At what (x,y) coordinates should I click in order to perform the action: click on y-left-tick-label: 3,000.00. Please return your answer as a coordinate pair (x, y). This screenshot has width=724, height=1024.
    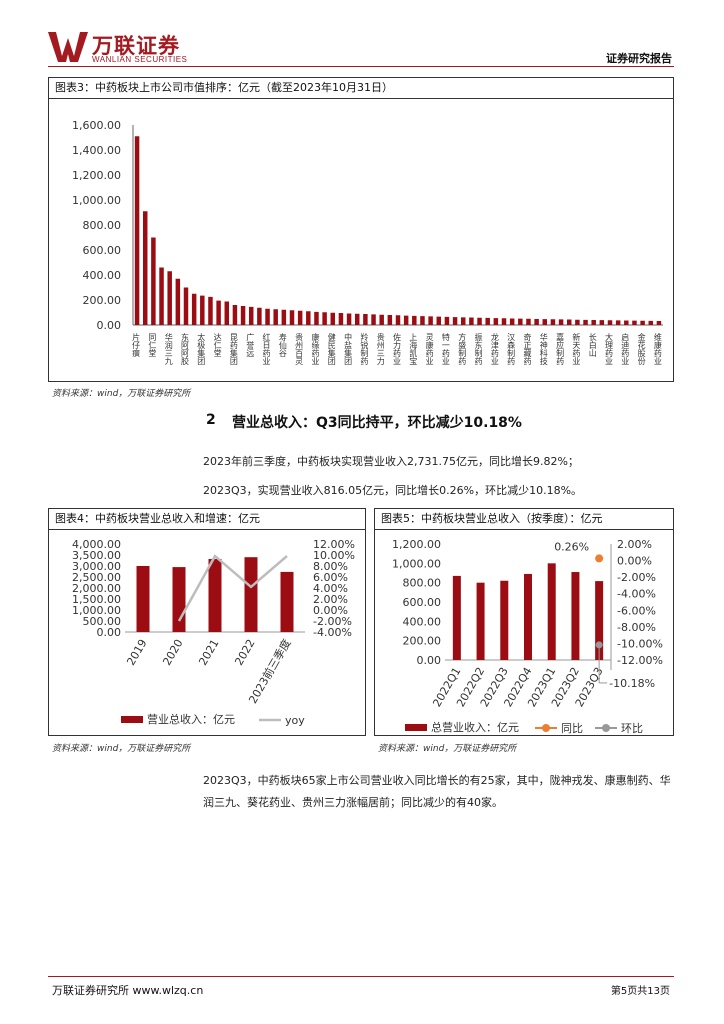
    Looking at the image, I should click on (96, 566).